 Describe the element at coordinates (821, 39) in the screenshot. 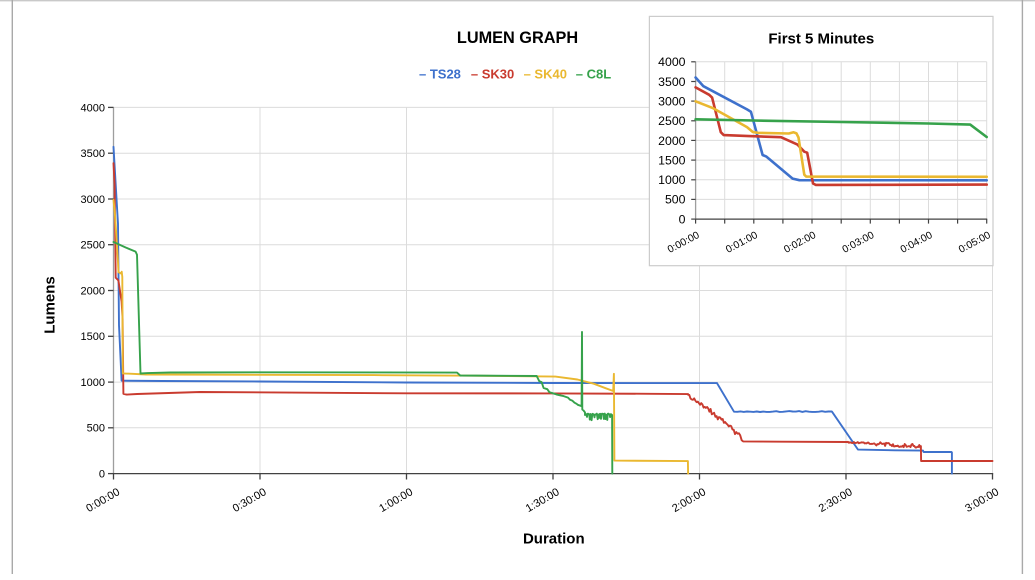

I see `svg-text: First 5 Minutes` at that location.